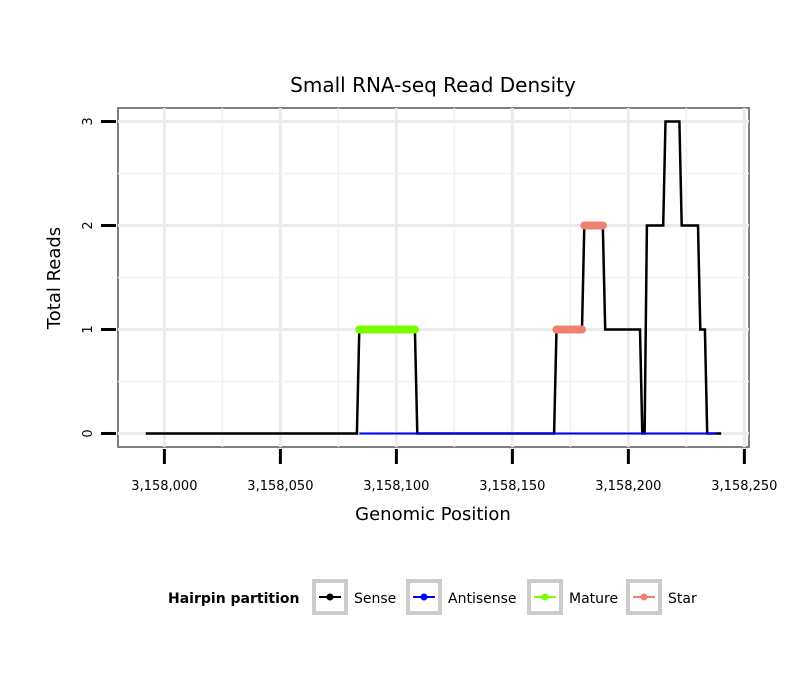 The image size is (810, 690). I want to click on y-axis-label: Total Reads, so click(54, 278).